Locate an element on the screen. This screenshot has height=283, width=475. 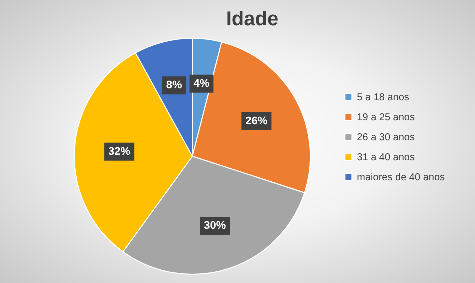
data-label: 8% is located at coordinates (174, 86).